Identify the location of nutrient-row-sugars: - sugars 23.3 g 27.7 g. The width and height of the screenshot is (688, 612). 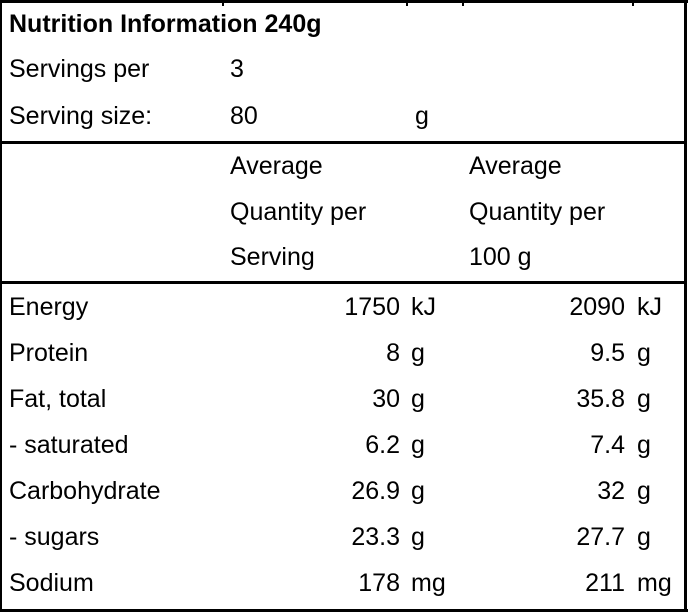
(344, 537).